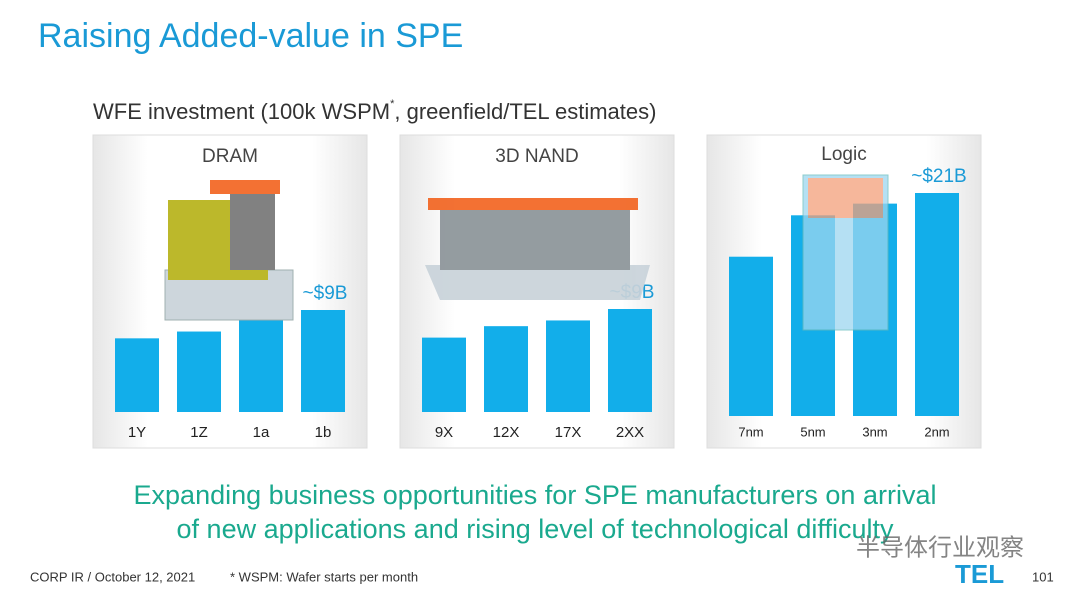 The image size is (1080, 596). What do you see at coordinates (843, 154) in the screenshot?
I see `chart-title: Logic` at bounding box center [843, 154].